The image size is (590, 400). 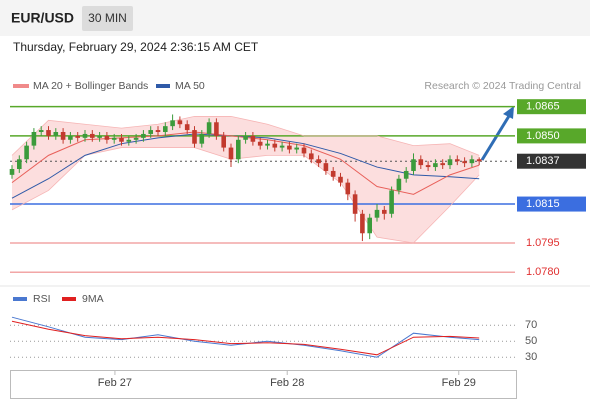 I want to click on x-tick-label: Feb 29, so click(x=459, y=383).